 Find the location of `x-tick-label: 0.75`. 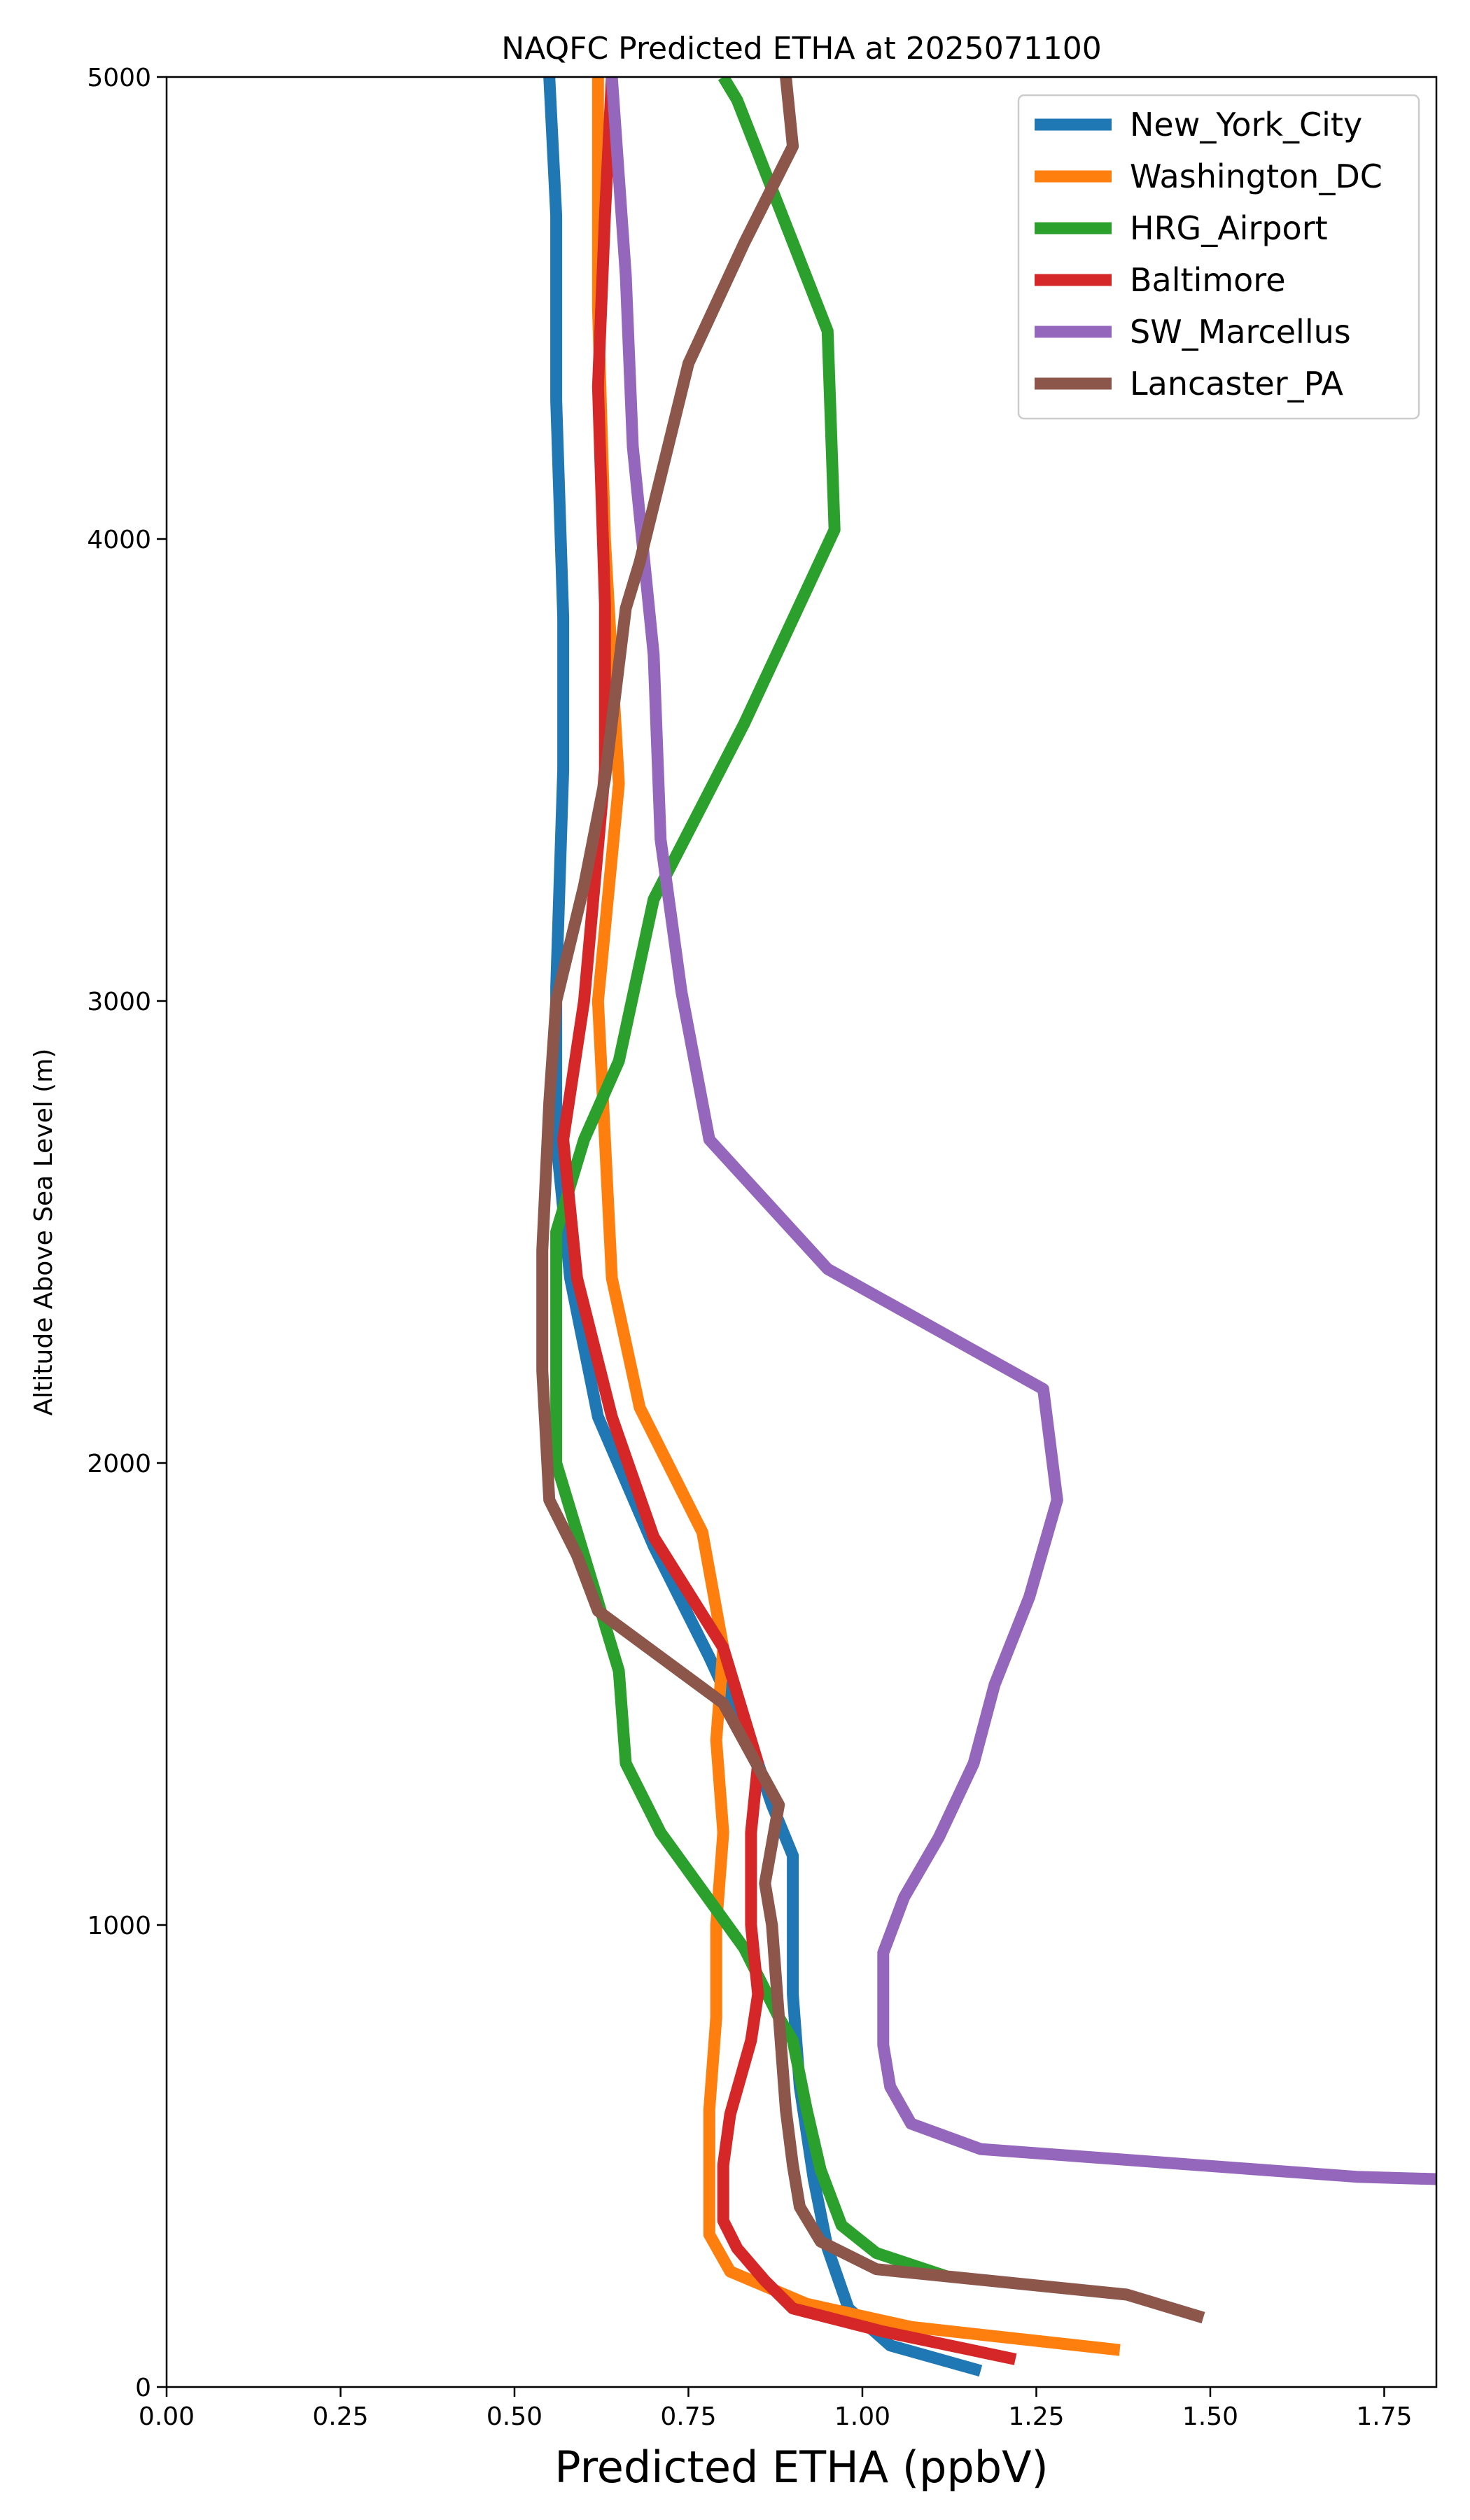

x-tick-label: 0.75 is located at coordinates (688, 2416).